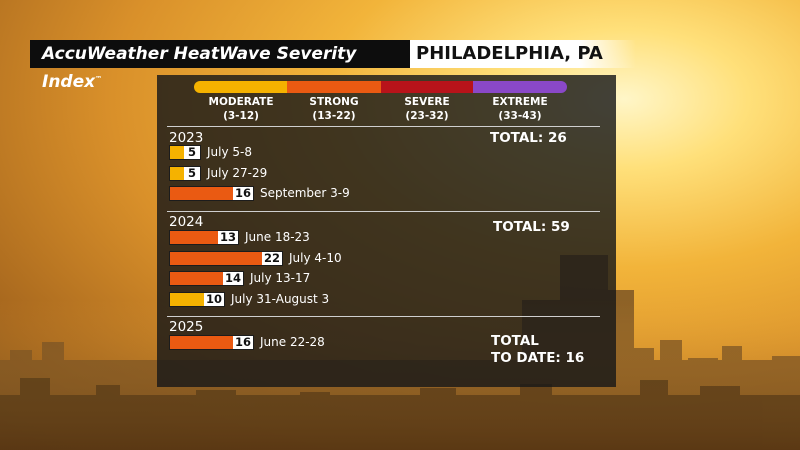 This screenshot has height=450, width=800. What do you see at coordinates (271, 257) in the screenshot?
I see `event-bar-value: 22` at bounding box center [271, 257].